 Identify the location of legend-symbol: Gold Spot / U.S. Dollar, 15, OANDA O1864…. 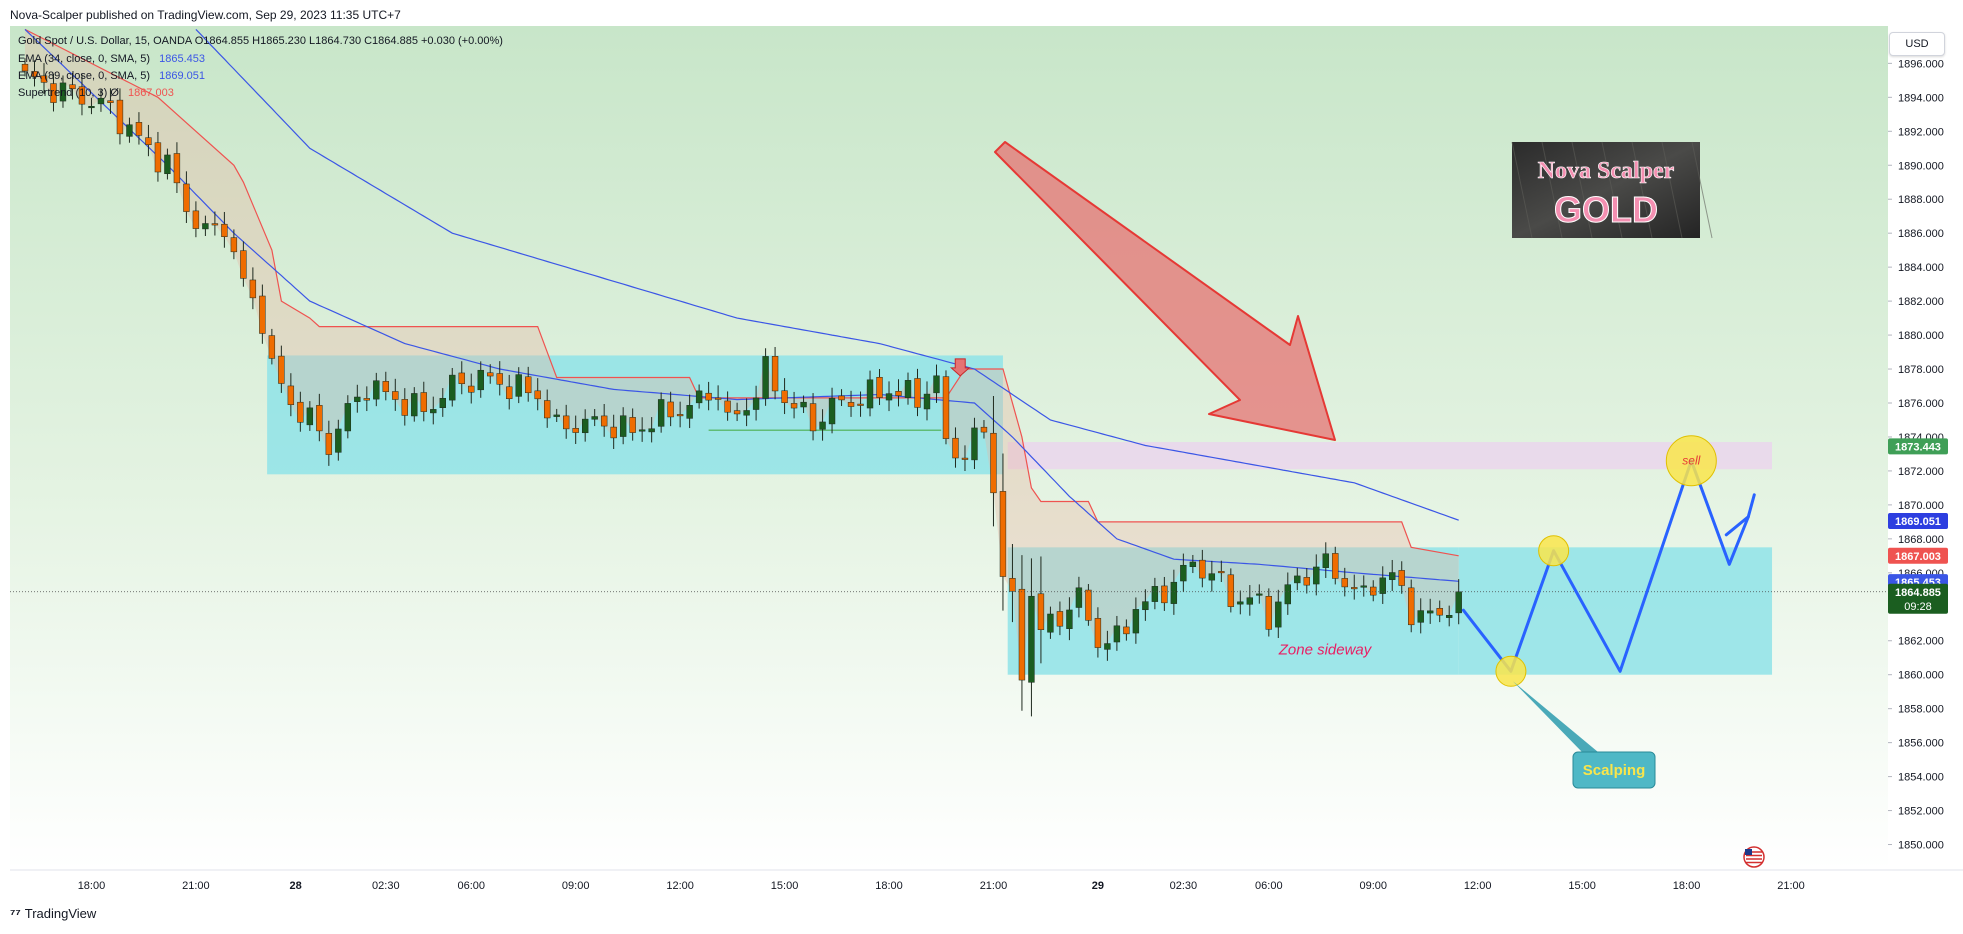
(260, 41).